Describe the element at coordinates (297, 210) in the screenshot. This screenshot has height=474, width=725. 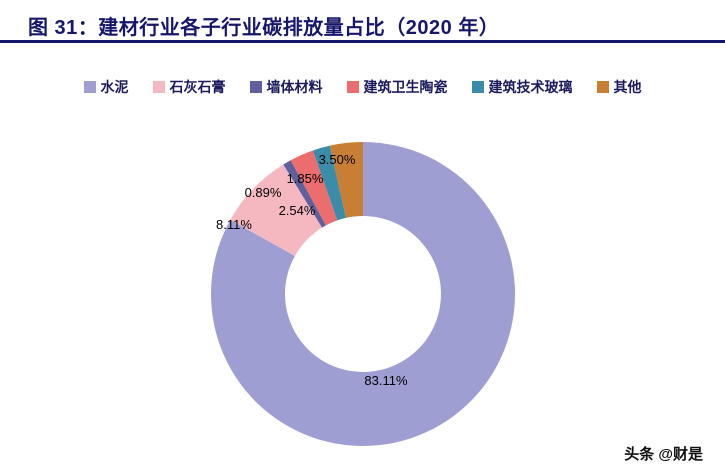
I see `slice-label-建筑卫生陶瓷: 2.54%` at that location.